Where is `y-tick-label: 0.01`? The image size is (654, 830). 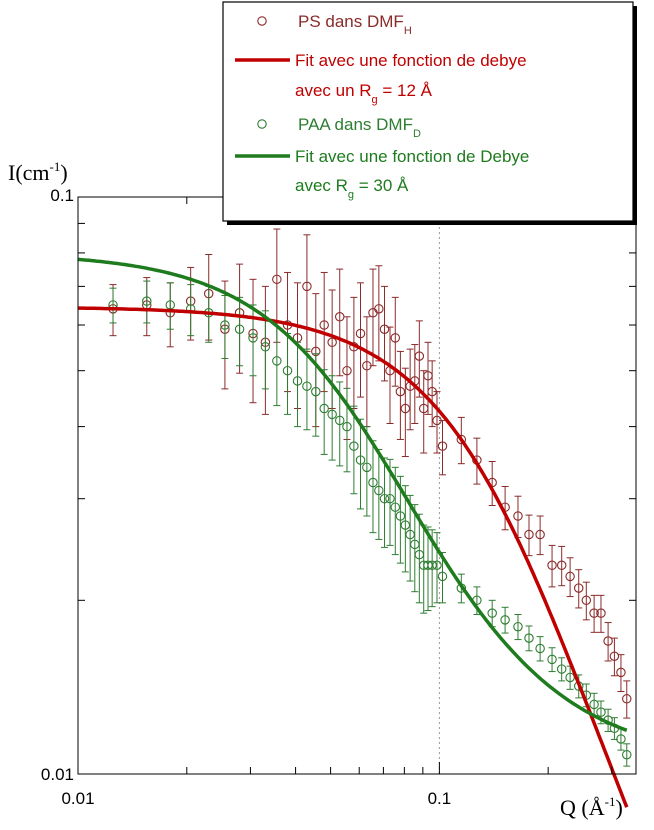 y-tick-label: 0.01 is located at coordinates (57, 774).